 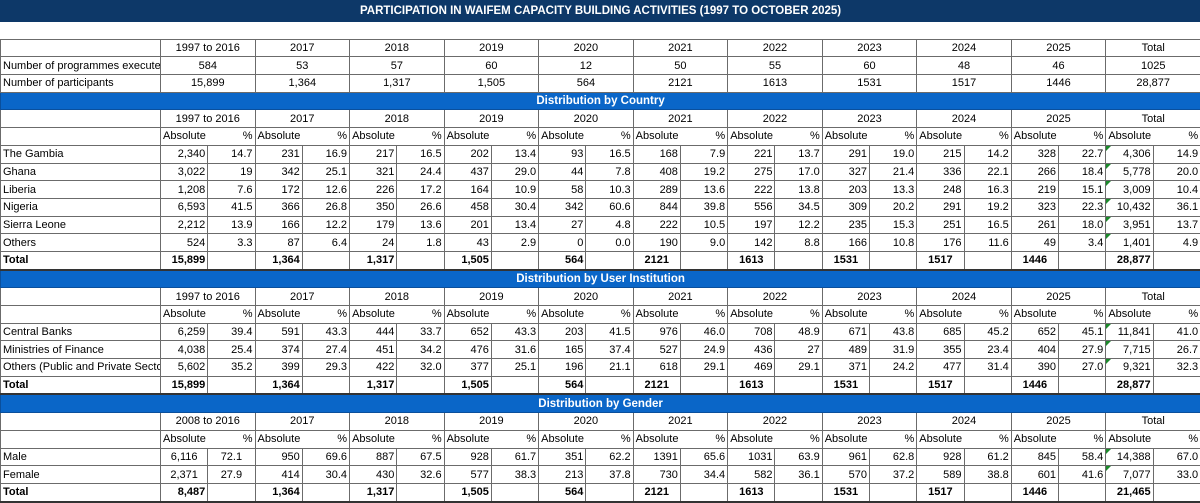 What do you see at coordinates (373, 350) in the screenshot?
I see `absolute-value: 451` at bounding box center [373, 350].